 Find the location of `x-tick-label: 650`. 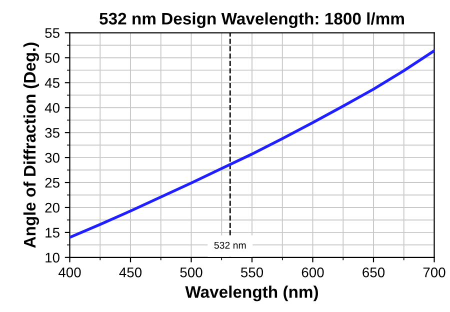

x-tick-label: 650 is located at coordinates (373, 272).